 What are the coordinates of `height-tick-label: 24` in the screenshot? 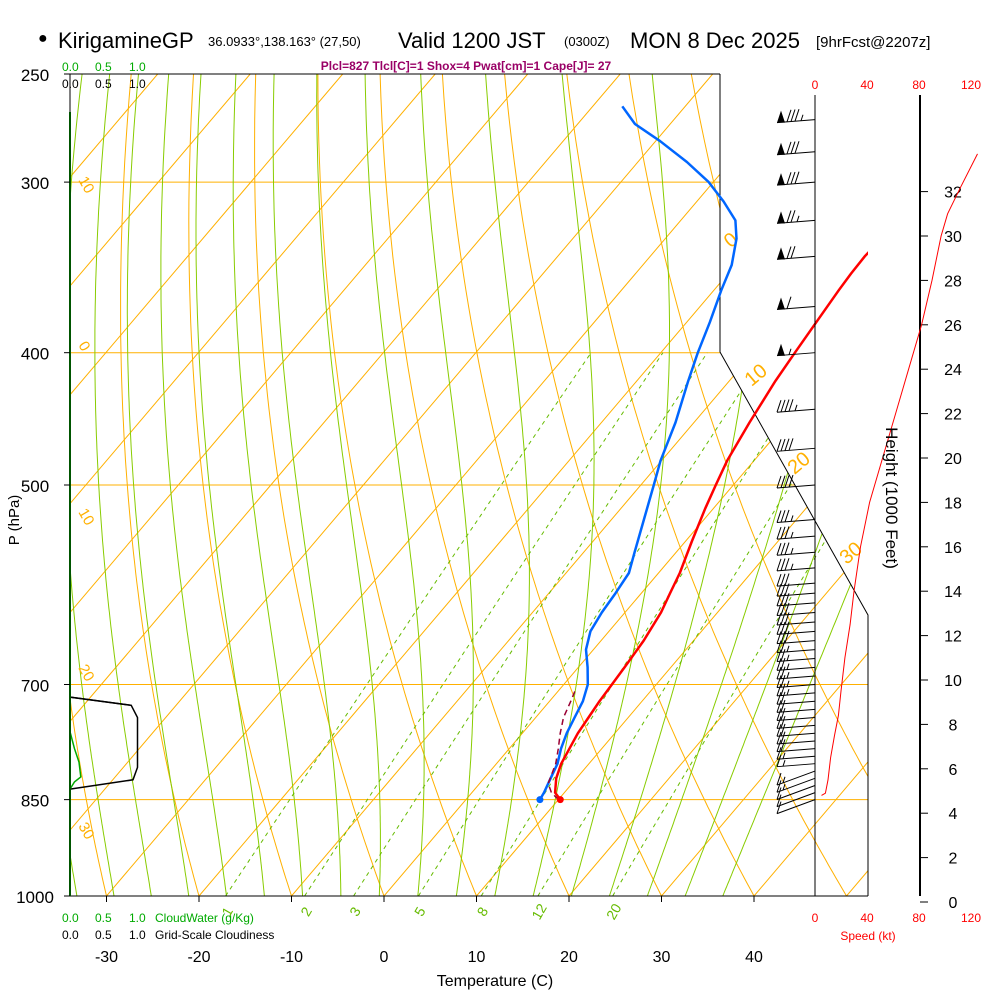 It's located at (953, 370).